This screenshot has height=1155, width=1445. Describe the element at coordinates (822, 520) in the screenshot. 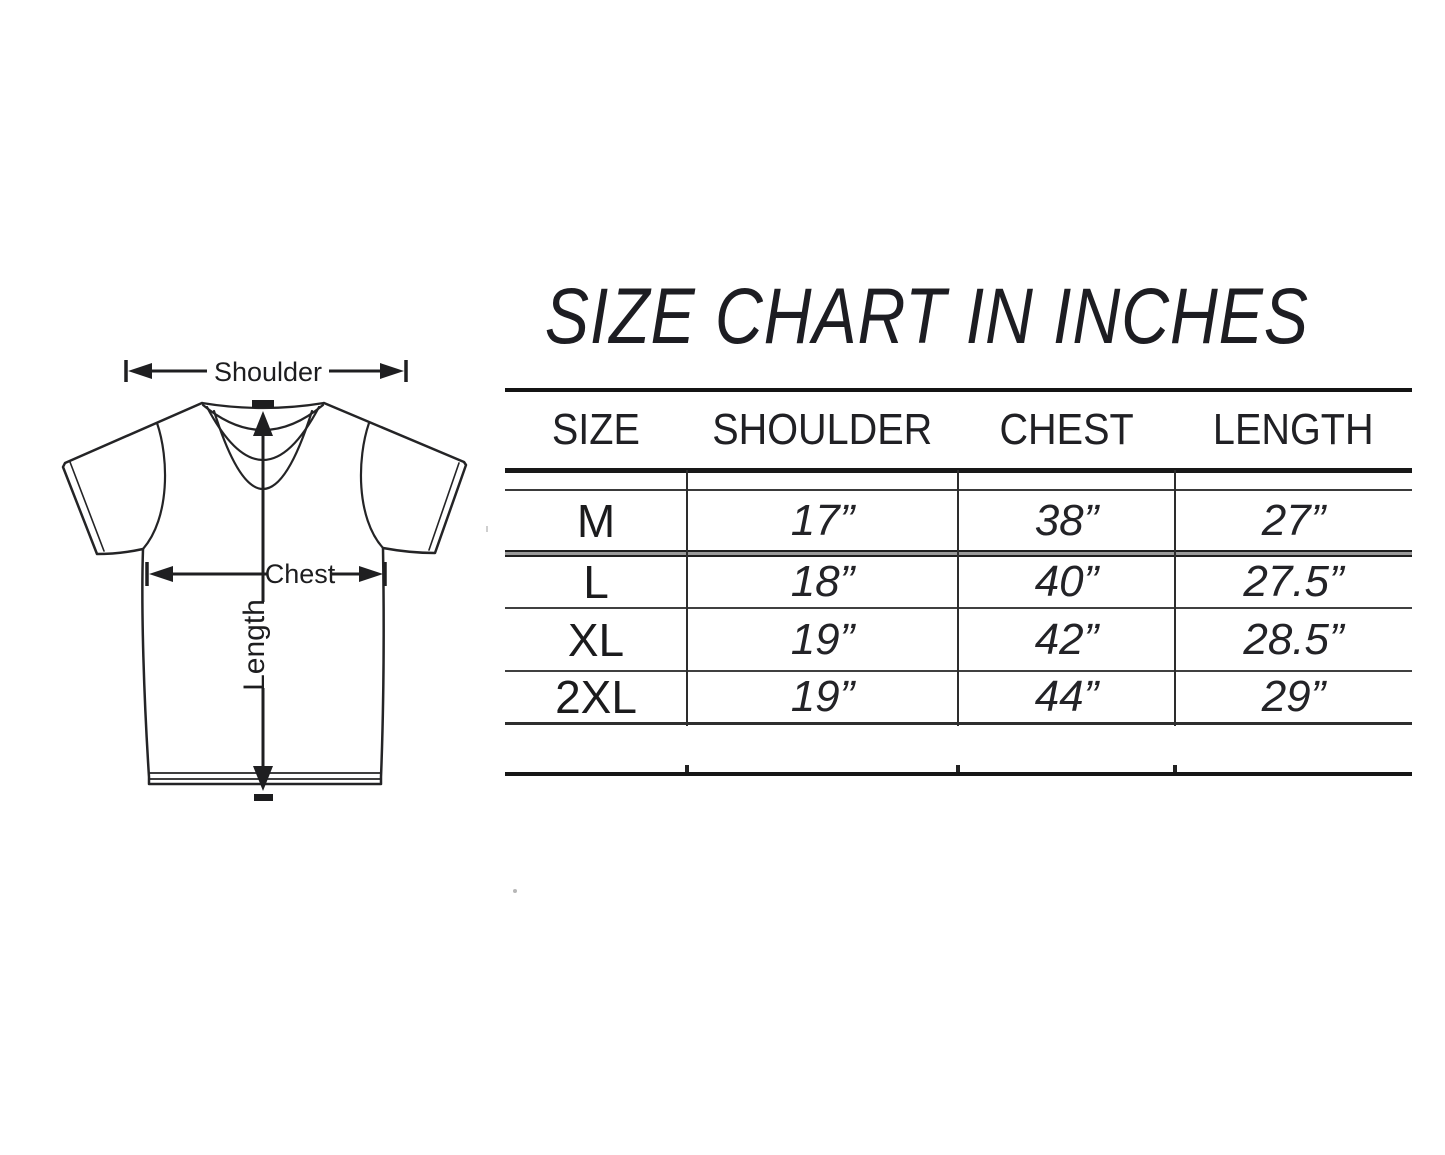

I see `row-m-shoulder: 17”` at that location.